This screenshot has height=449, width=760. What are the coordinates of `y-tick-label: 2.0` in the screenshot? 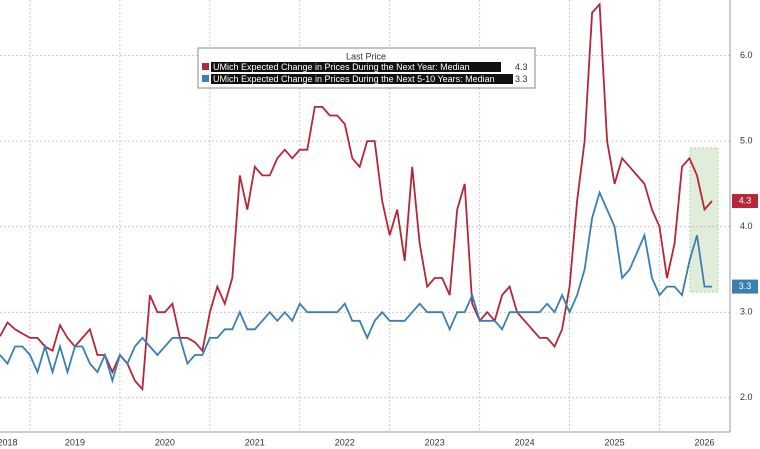 It's located at (746, 397).